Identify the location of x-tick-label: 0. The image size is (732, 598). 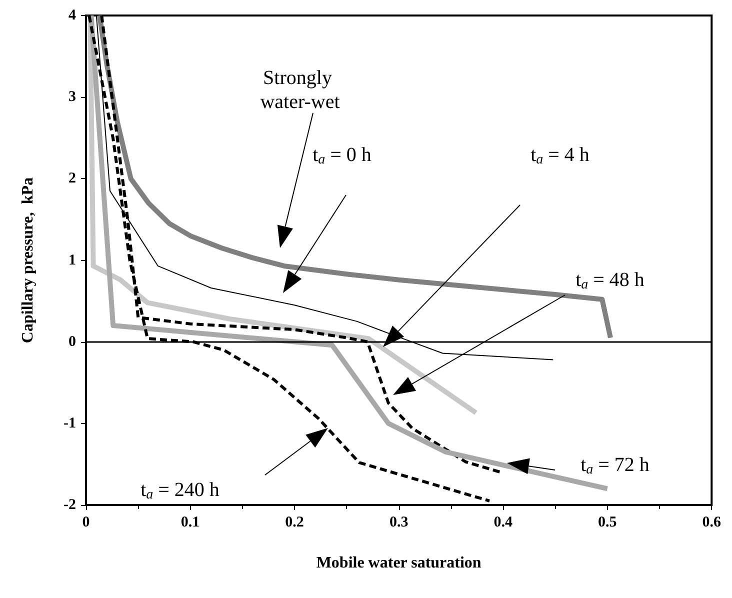
(86, 522).